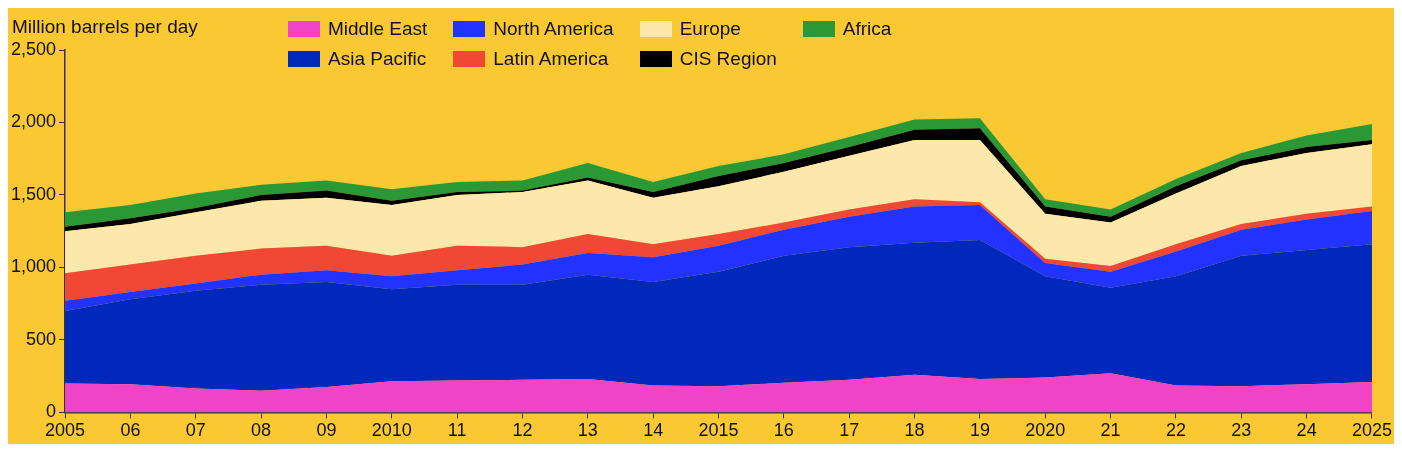  Describe the element at coordinates (1175, 430) in the screenshot. I see `x-tick-label: 22` at that location.